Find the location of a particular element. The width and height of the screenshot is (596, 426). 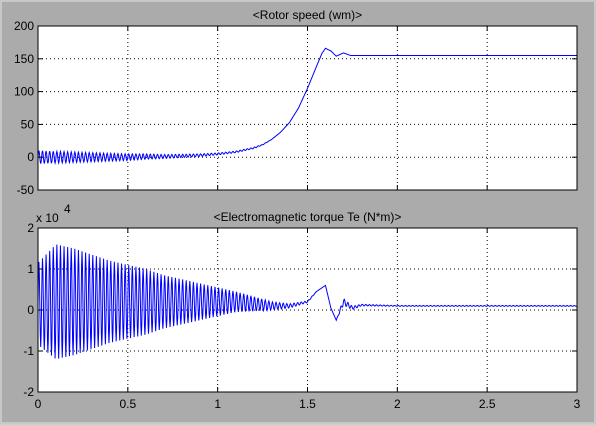

x-tick-label: 0 is located at coordinates (38, 404).